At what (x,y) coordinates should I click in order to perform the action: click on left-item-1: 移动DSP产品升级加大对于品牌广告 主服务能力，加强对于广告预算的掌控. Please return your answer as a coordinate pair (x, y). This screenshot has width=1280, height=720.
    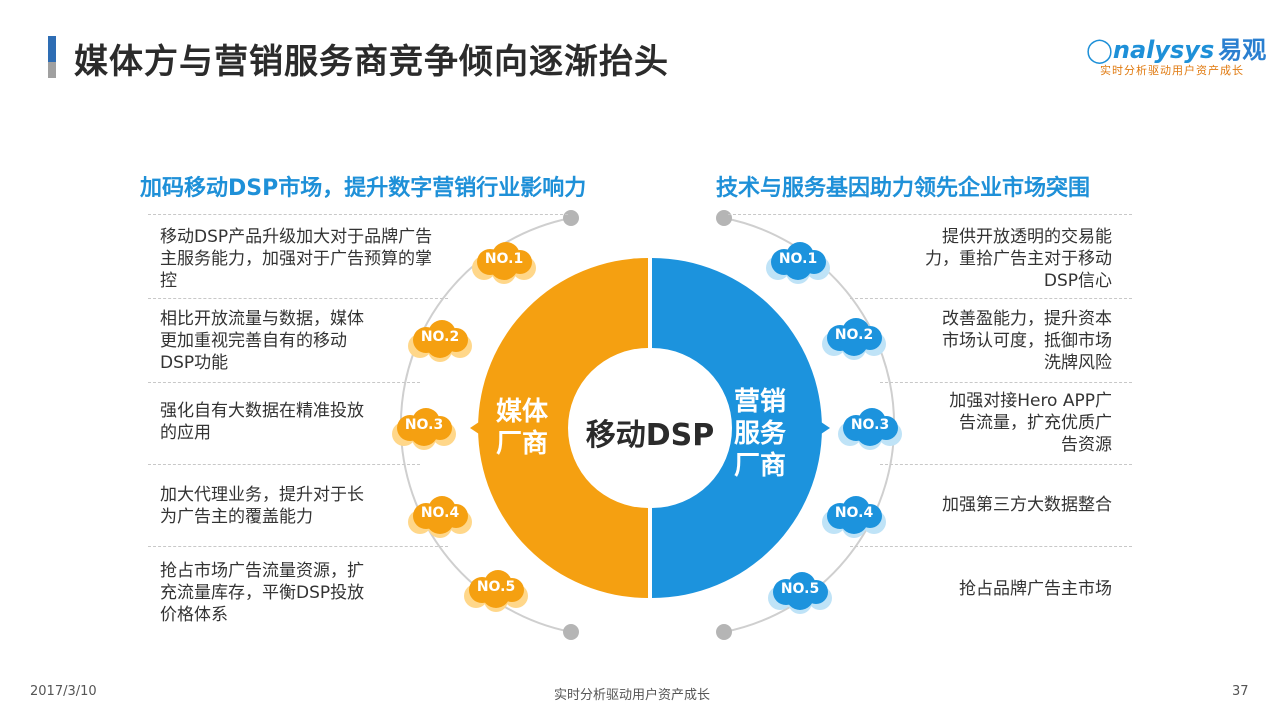
    Looking at the image, I should click on (296, 259).